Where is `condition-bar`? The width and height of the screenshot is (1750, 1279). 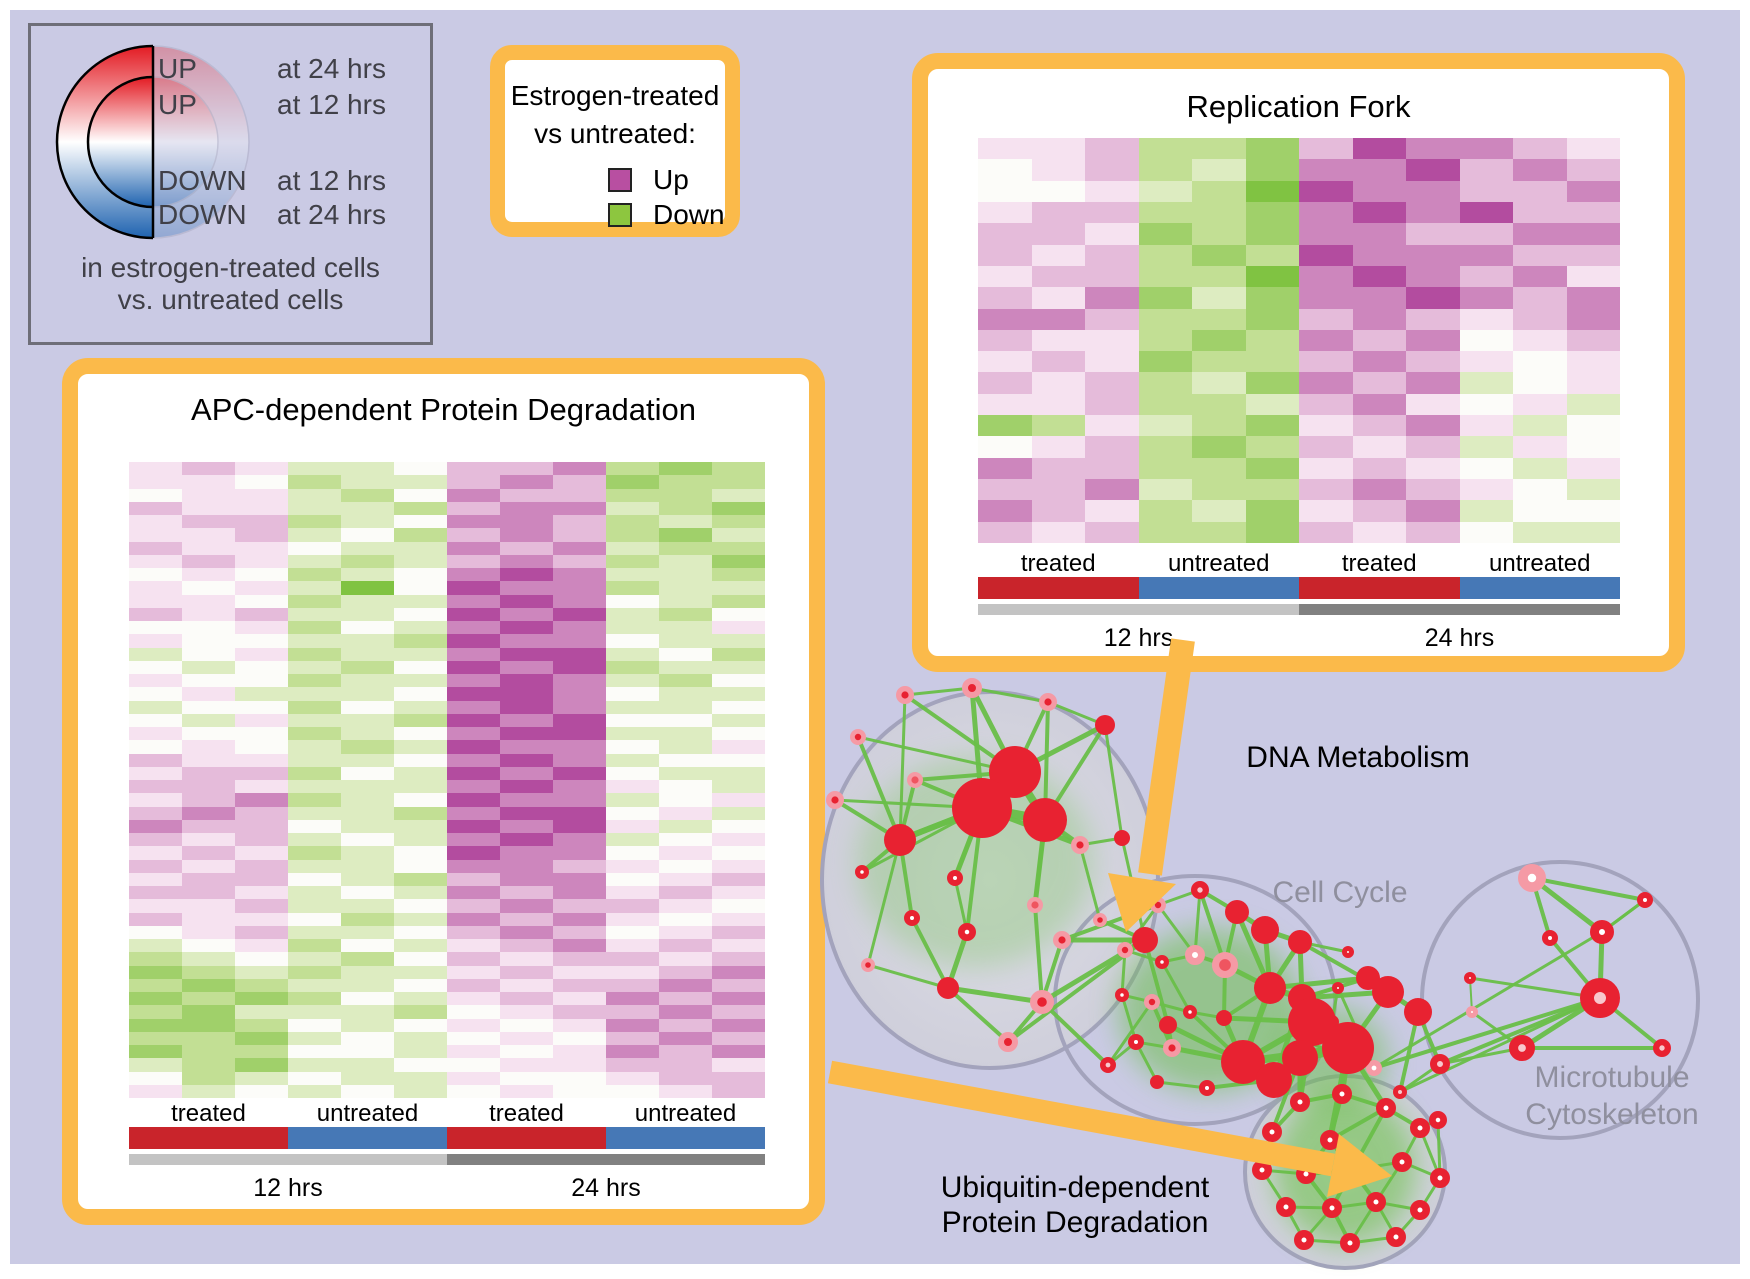
condition-bar is located at coordinates (685, 1138).